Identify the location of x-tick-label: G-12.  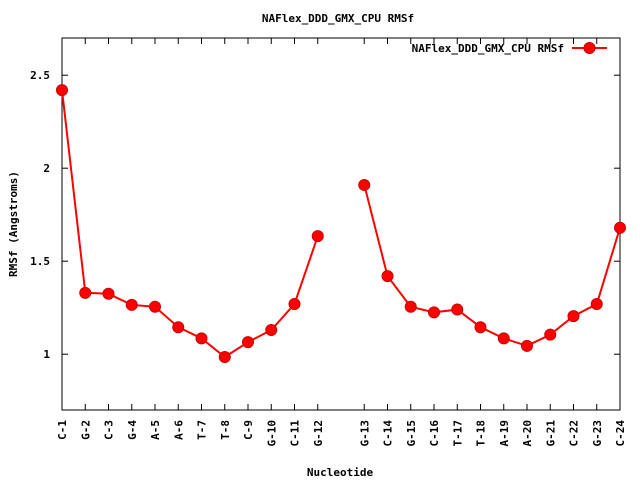
(318, 433).